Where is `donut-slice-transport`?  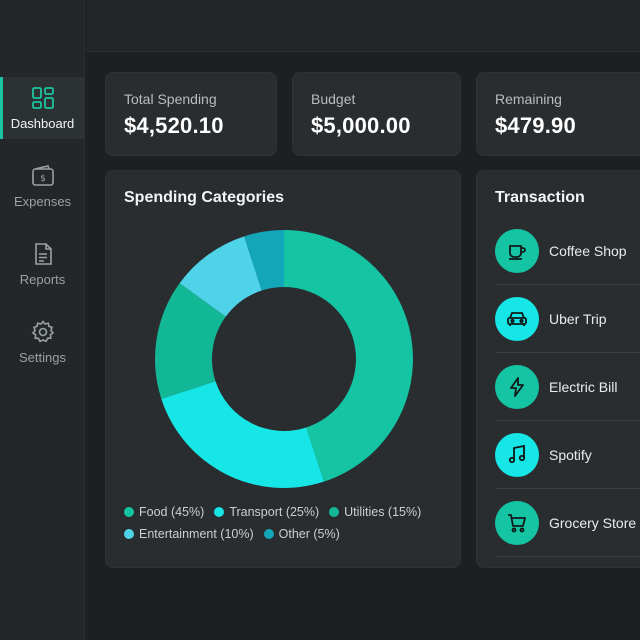
donut-slice-transport is located at coordinates (242, 434).